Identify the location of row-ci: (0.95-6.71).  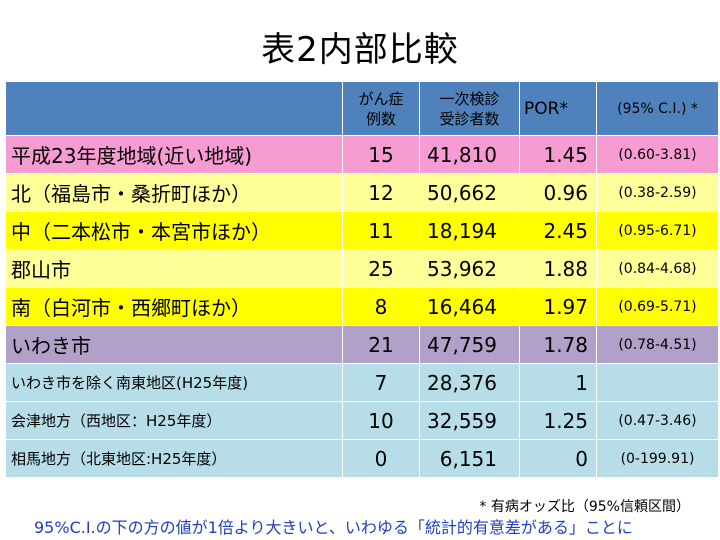
(657, 230).